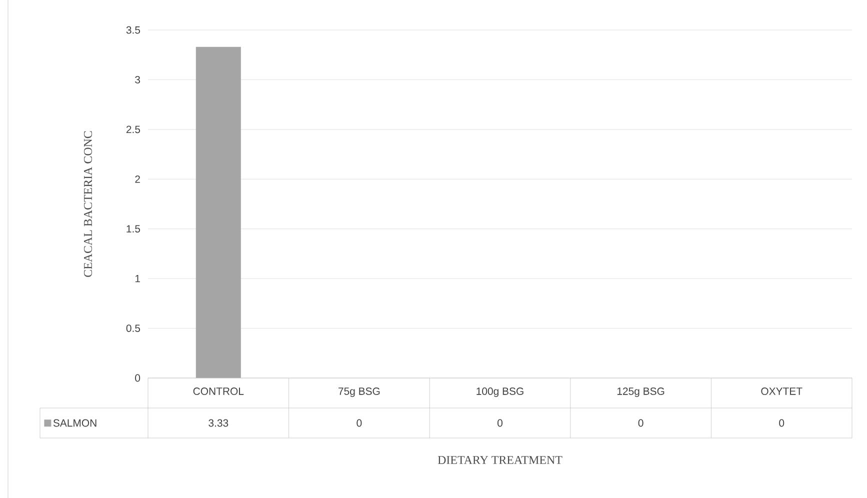  What do you see at coordinates (137, 278) in the screenshot?
I see `y-tick-label: 1` at bounding box center [137, 278].